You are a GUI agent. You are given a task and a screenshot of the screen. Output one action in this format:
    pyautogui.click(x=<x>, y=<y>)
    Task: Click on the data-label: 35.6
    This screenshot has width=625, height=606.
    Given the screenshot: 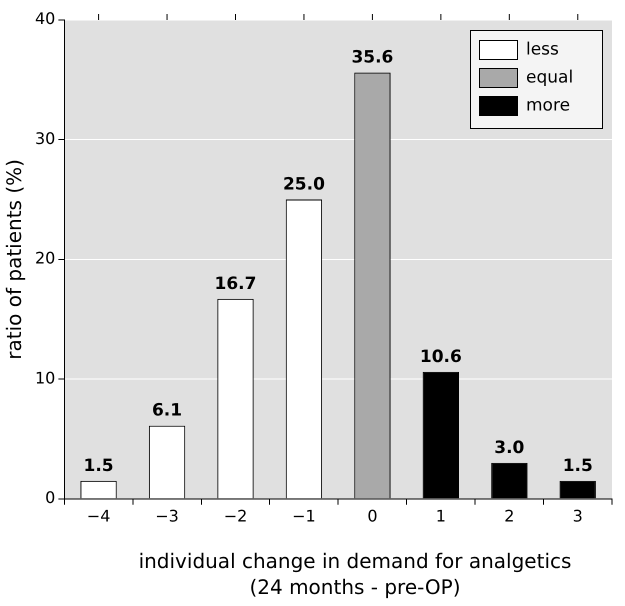 What is the action you would take?
    pyautogui.click(x=372, y=58)
    